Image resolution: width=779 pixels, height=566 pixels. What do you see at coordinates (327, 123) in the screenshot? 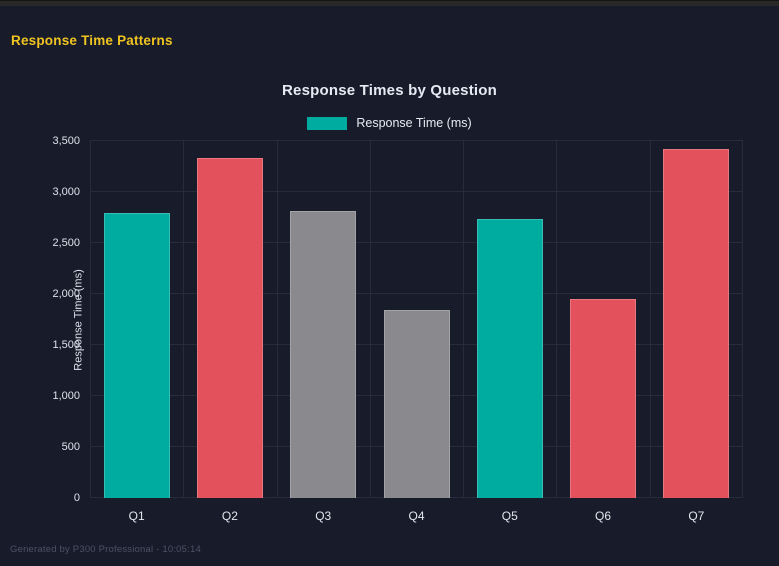
I see `legend-swatch-icon` at bounding box center [327, 123].